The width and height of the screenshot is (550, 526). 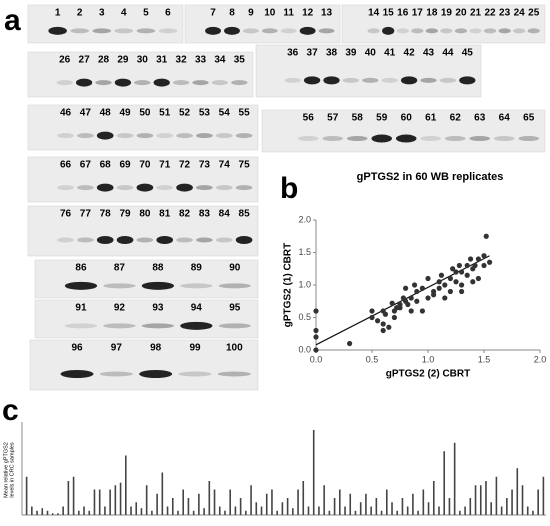 What do you see at coordinates (185, 165) in the screenshot?
I see `lane-label: 72` at bounding box center [185, 165].